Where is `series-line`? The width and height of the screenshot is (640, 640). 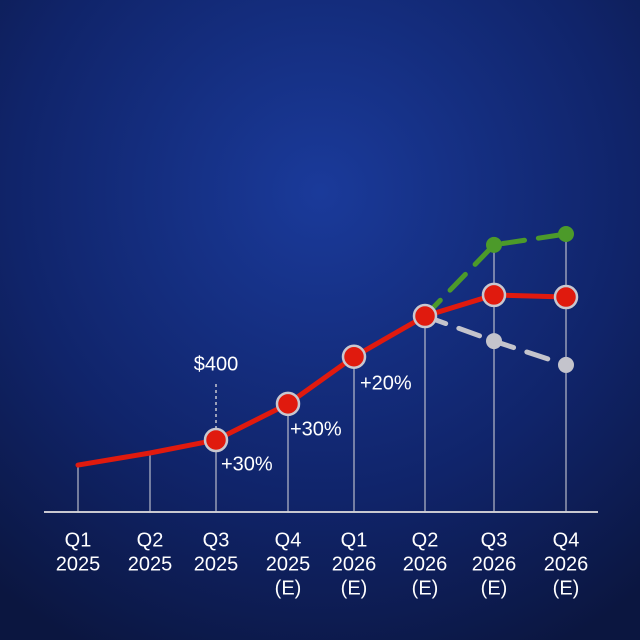
series-line is located at coordinates (495, 275).